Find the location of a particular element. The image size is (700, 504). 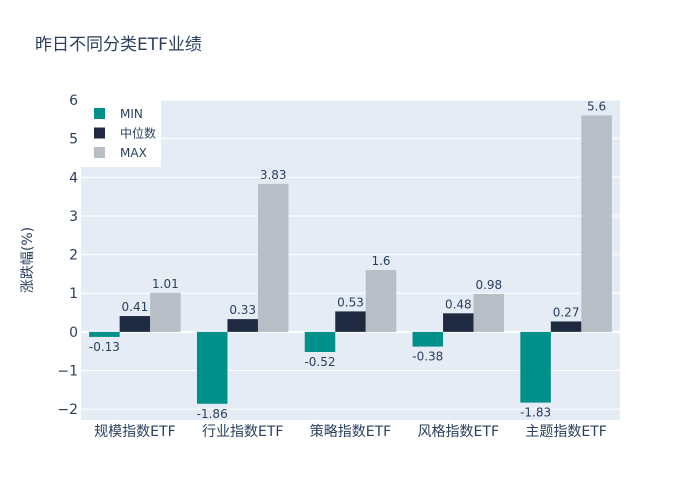

legend-label: MIN is located at coordinates (131, 114).